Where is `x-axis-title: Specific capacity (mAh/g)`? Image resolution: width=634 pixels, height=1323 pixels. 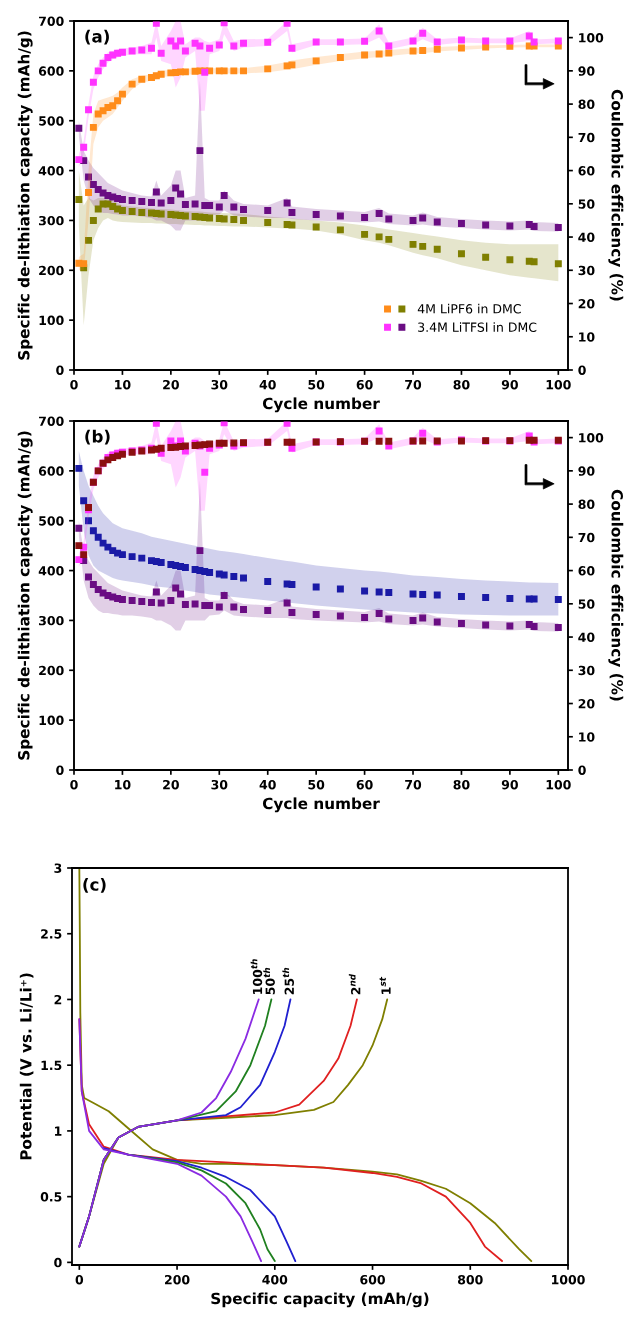
x-axis-title: Specific capacity (mAh/g) is located at coordinates (320, 1300).